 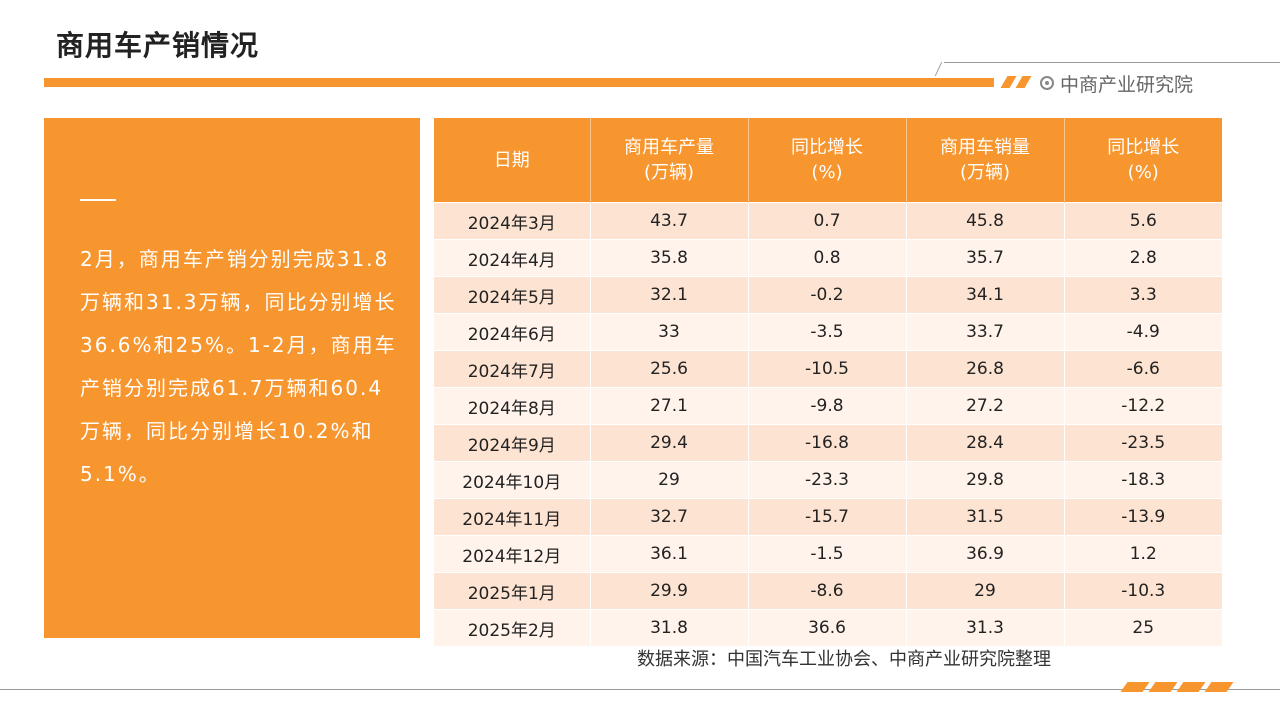 I want to click on value-cell: 2.8, so click(x=1143, y=258).